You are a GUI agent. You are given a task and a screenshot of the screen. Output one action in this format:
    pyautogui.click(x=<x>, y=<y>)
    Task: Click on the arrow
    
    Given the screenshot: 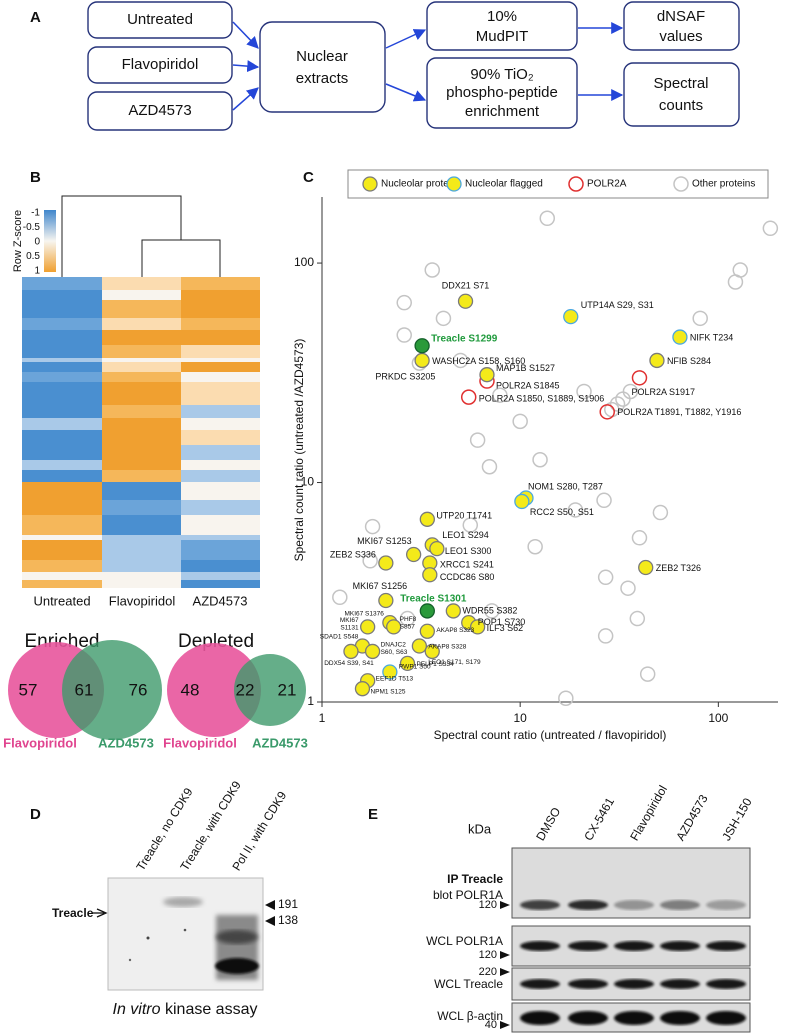 What is the action you would take?
    pyautogui.click(x=245, y=35)
    